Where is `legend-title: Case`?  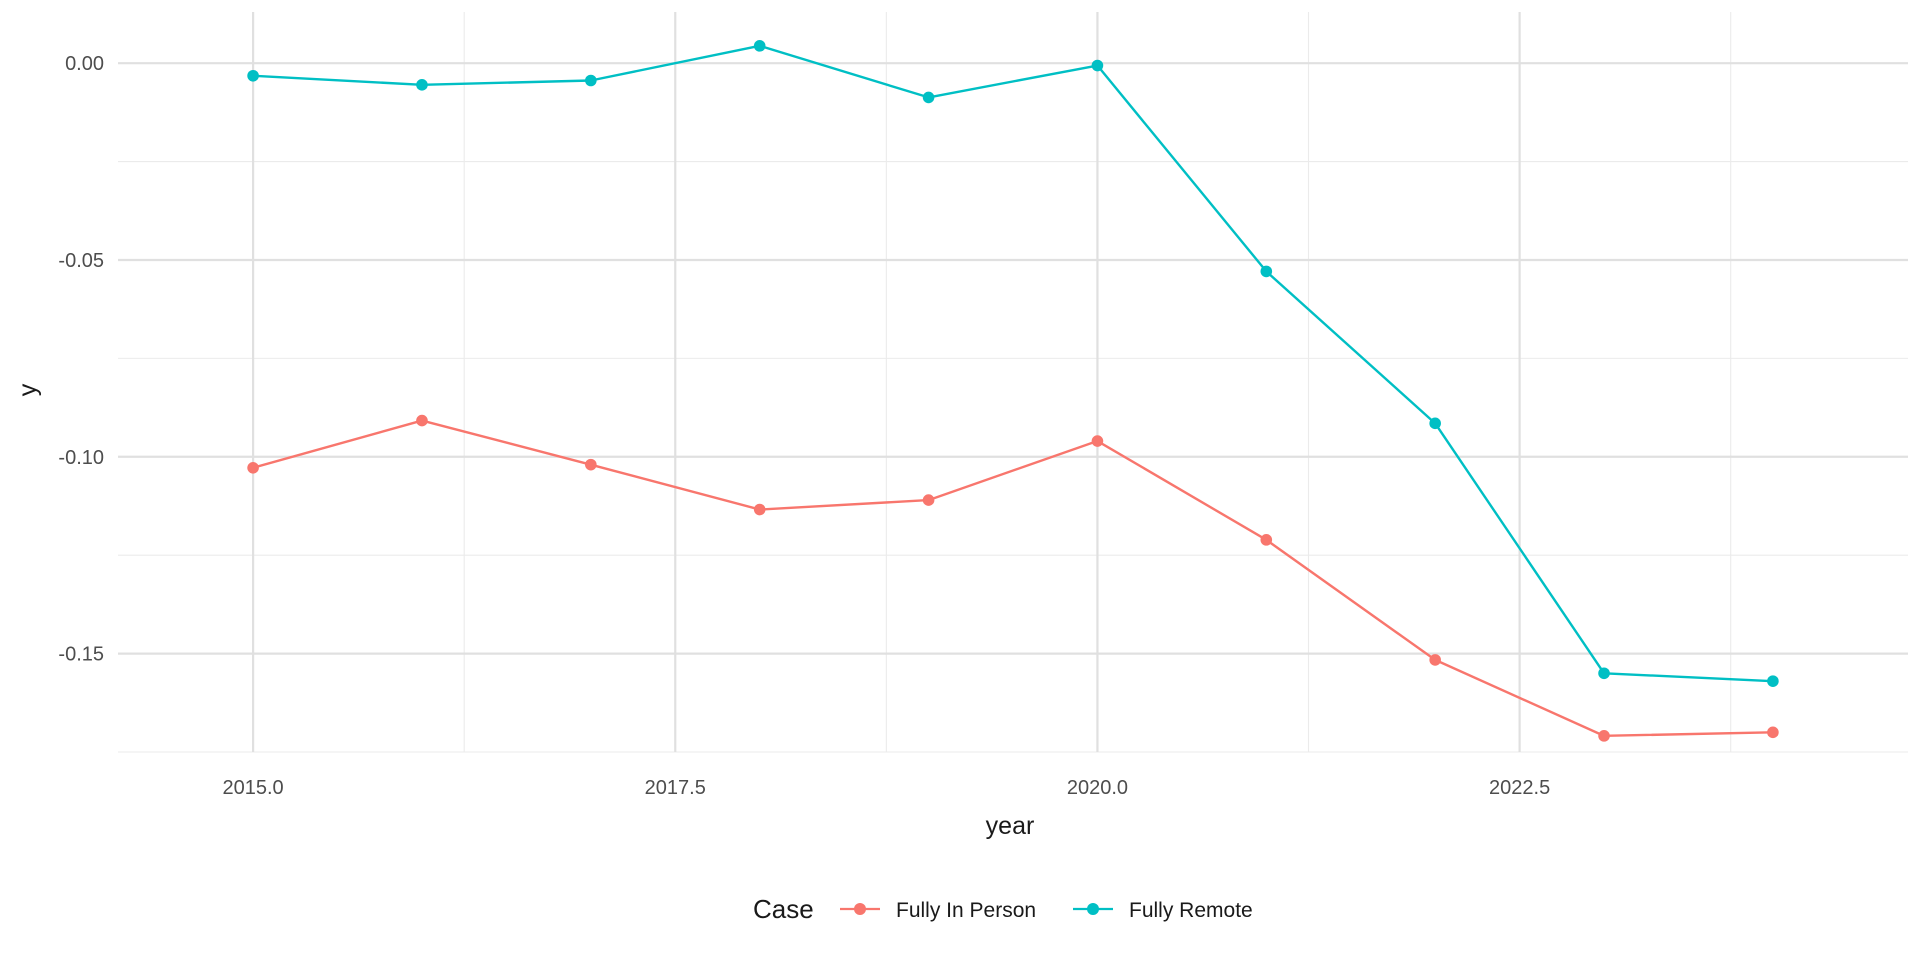
legend-title: Case is located at coordinates (783, 909).